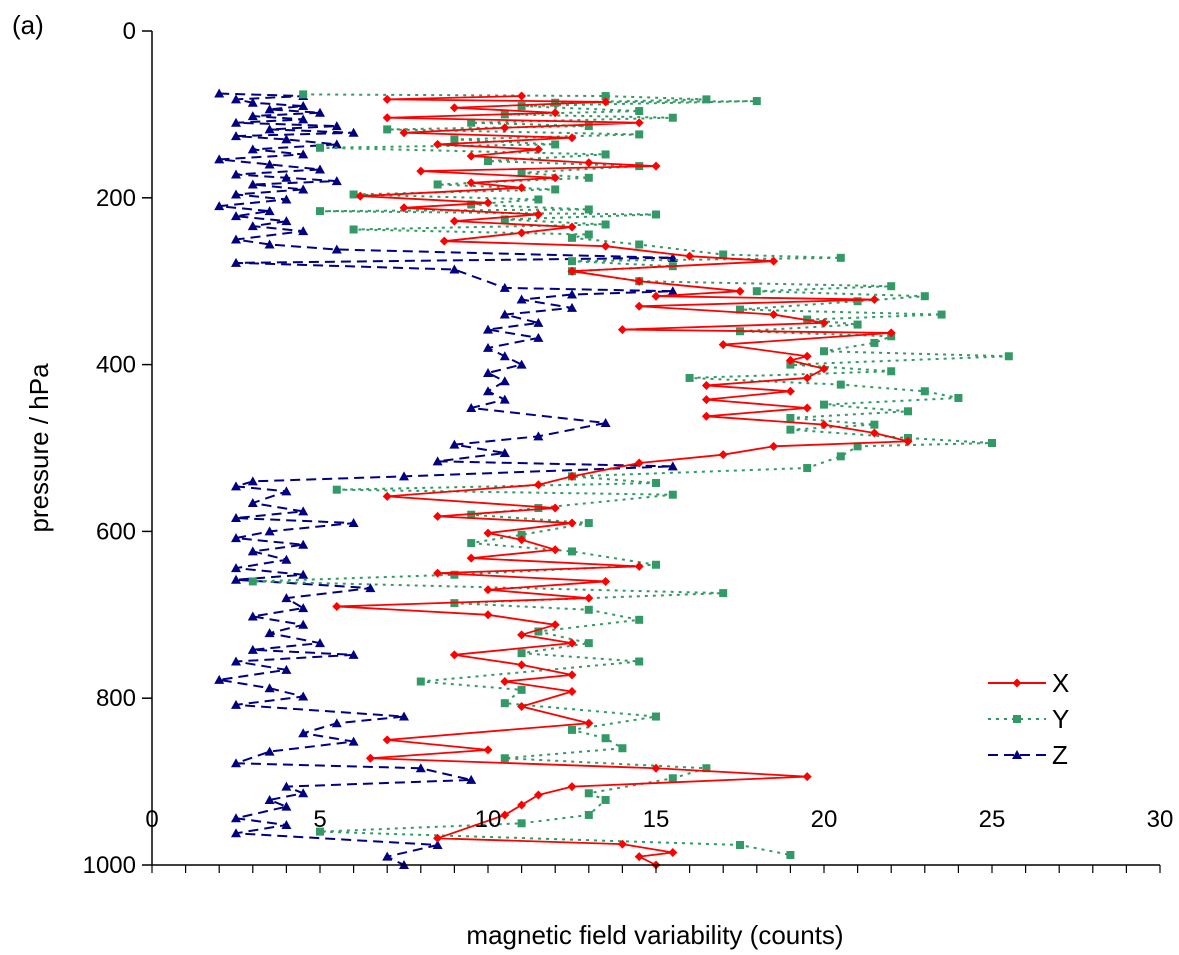  What do you see at coordinates (656, 819) in the screenshot?
I see `x-tick-label: 15` at bounding box center [656, 819].